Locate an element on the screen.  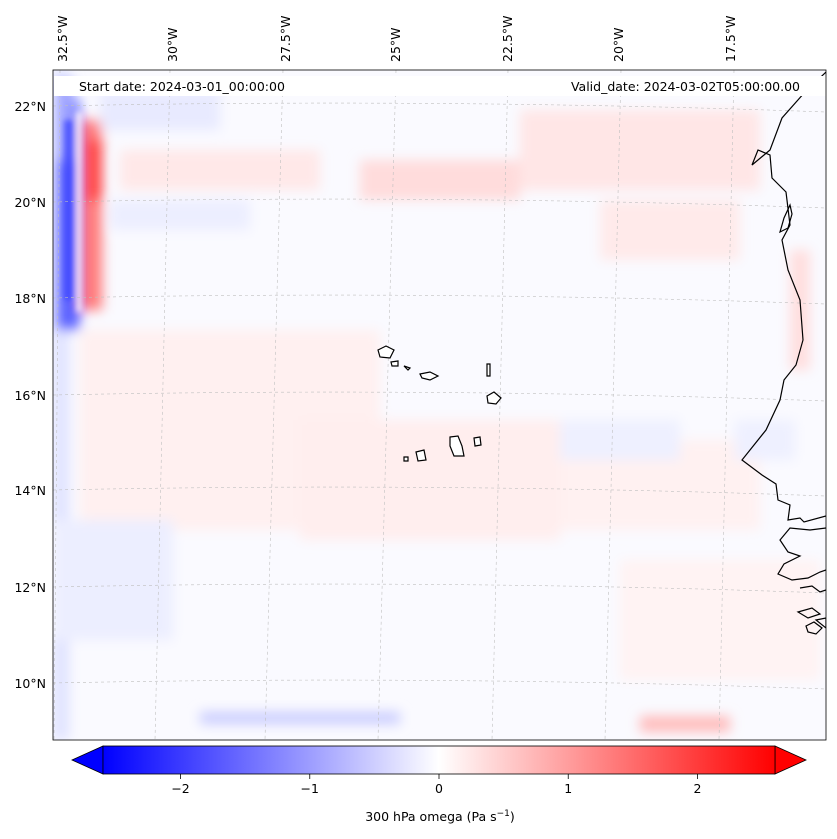
lat-label: 22°N is located at coordinates (30, 106).